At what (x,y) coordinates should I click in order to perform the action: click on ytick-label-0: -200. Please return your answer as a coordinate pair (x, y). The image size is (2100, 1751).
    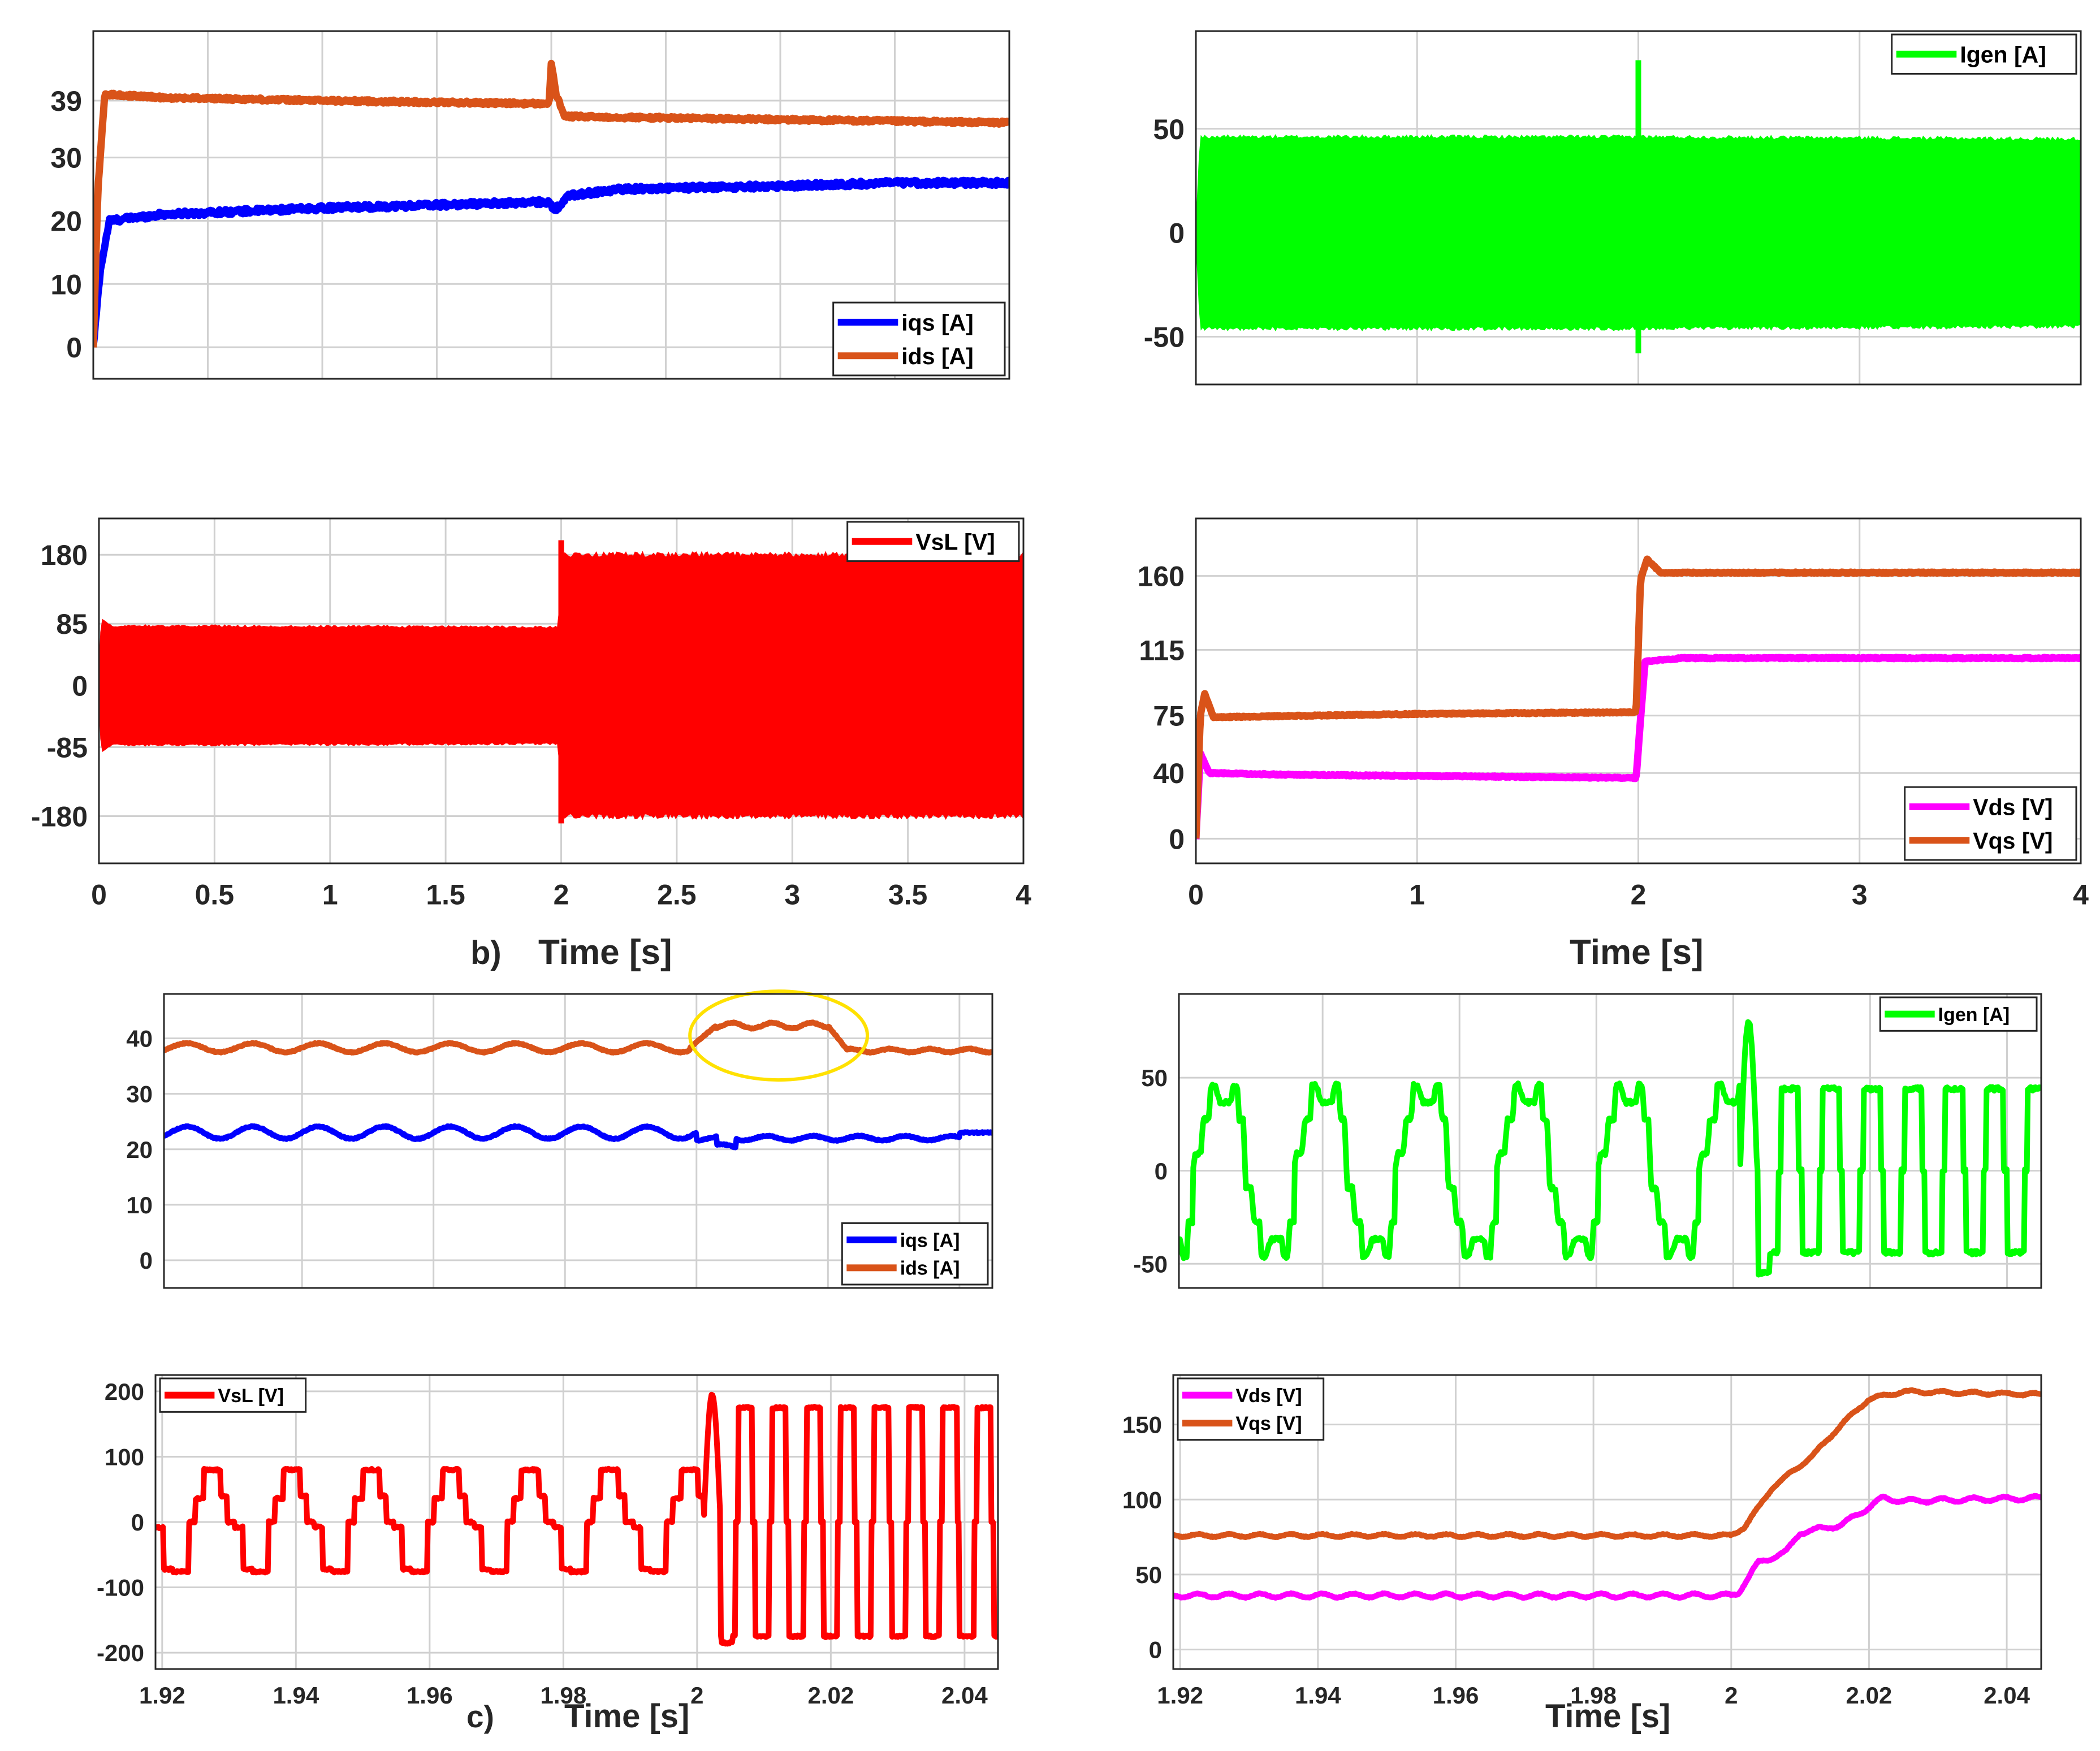
    Looking at the image, I should click on (120, 1653).